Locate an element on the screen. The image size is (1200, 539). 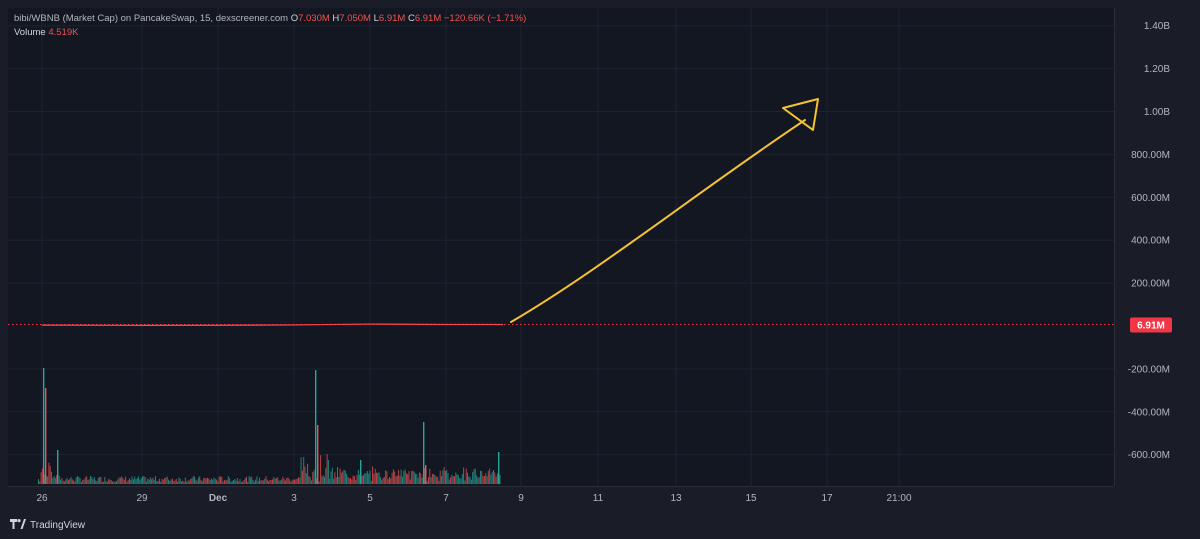
volume-label: Volume is located at coordinates (30, 32).